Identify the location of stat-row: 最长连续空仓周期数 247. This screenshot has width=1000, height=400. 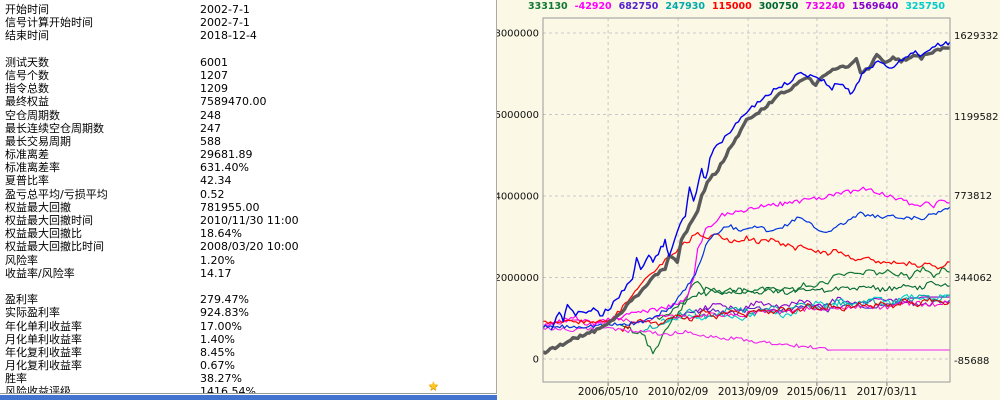
(248, 128).